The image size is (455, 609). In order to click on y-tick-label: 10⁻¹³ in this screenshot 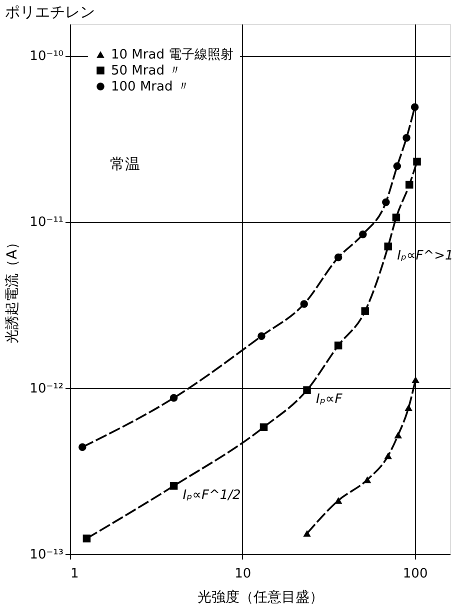, I will do `click(47, 555)`.